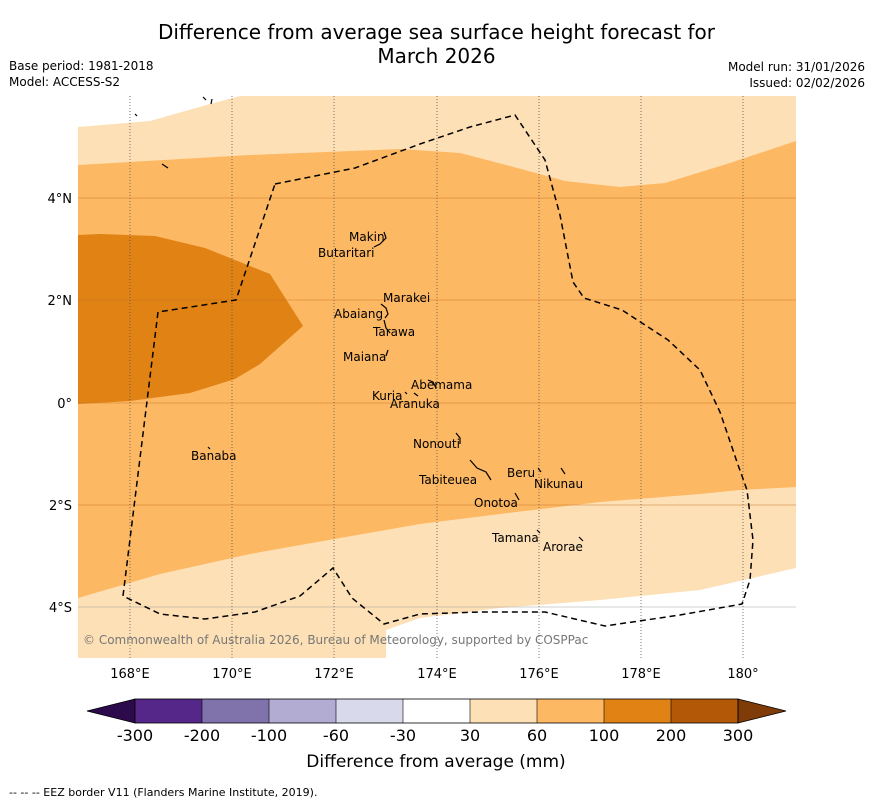 The width and height of the screenshot is (873, 804). What do you see at coordinates (65, 82) in the screenshot?
I see `model-name: Model: ACCESS-S2` at bounding box center [65, 82].